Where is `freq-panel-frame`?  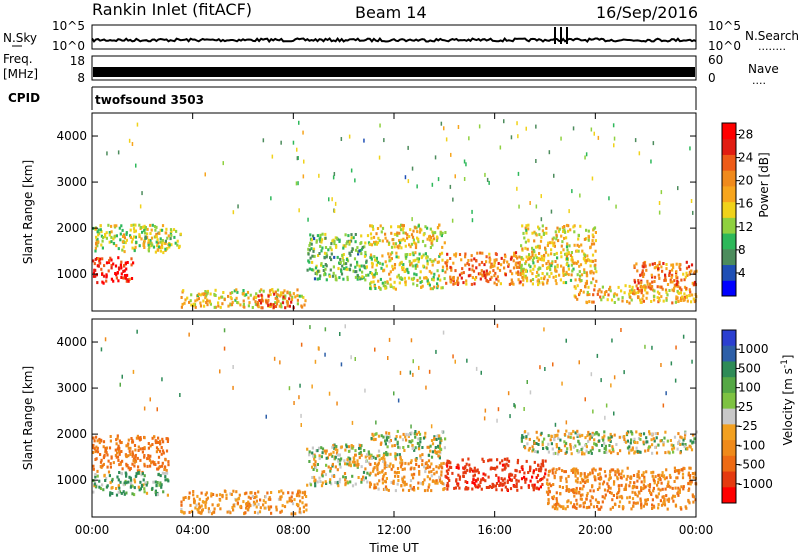
freq-panel-frame is located at coordinates (394, 68).